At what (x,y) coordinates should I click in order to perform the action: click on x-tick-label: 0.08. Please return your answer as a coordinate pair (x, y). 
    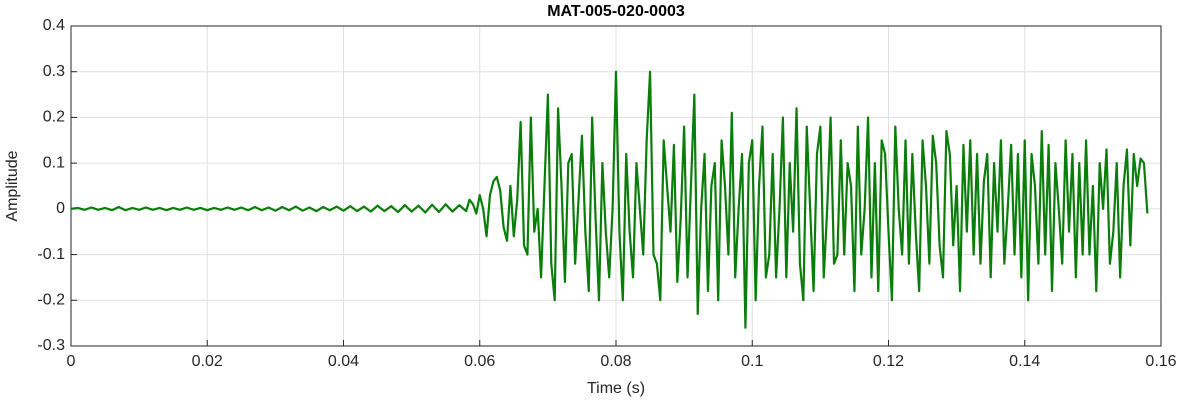
    Looking at the image, I should click on (615, 361).